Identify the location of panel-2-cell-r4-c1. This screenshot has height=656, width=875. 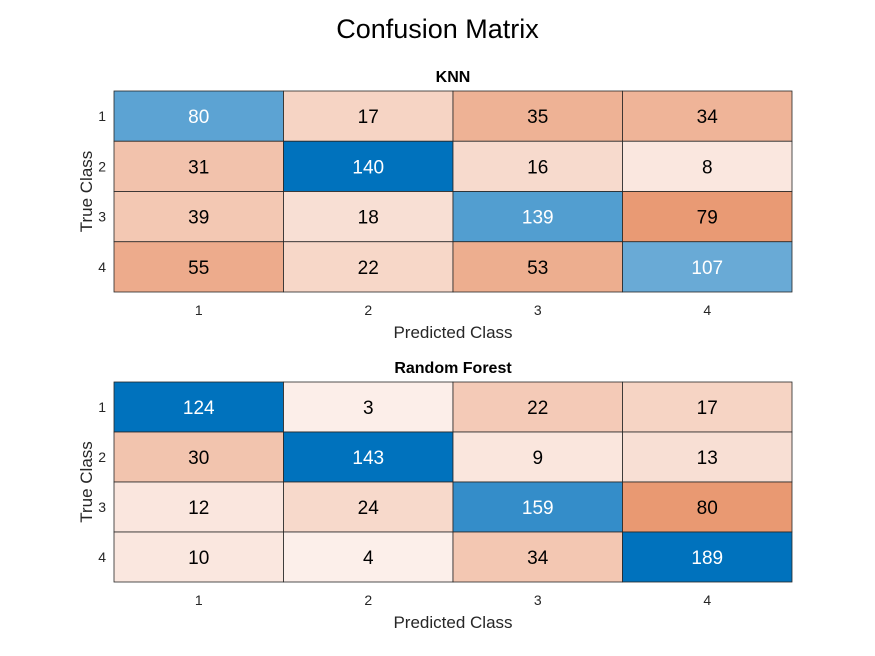
(198, 557).